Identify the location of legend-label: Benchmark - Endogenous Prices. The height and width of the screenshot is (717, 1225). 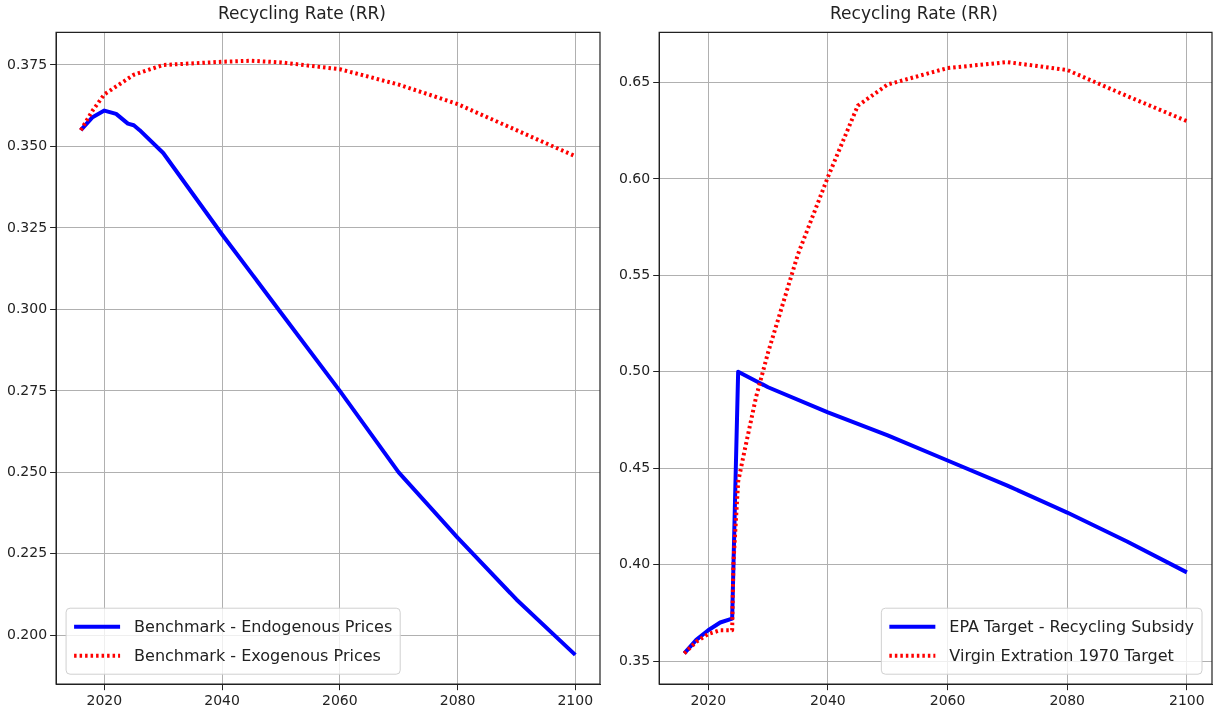
(263, 626).